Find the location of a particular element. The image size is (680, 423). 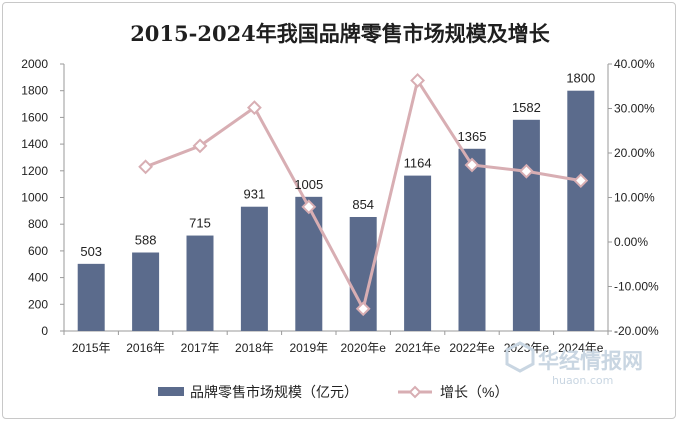

bar-data-label: 588 is located at coordinates (146, 240).